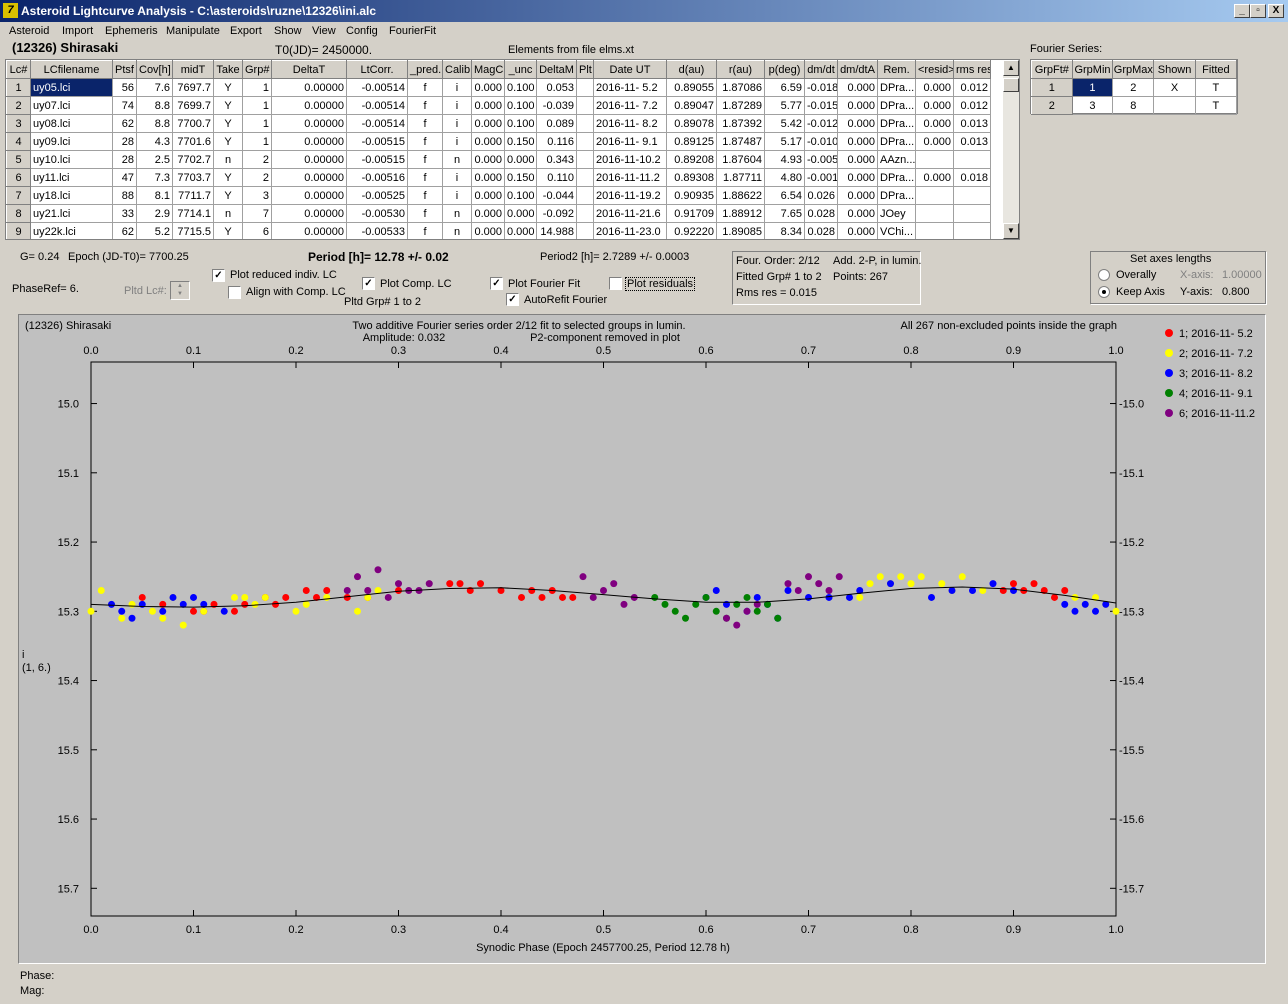  Describe the element at coordinates (124, 87) in the screenshot. I see `table-cell: 56` at that location.